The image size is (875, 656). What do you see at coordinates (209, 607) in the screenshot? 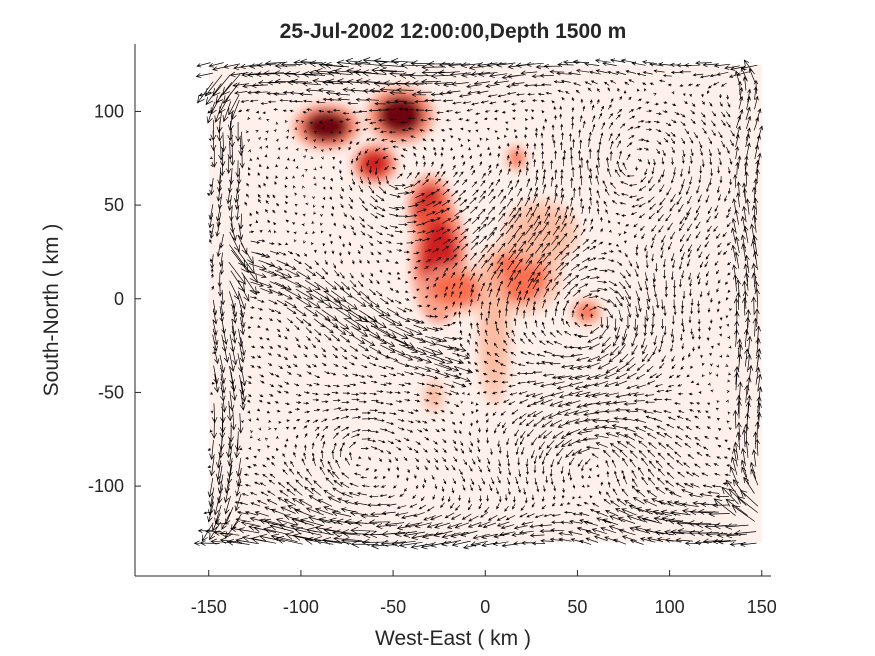
I see `x-tick-label: -150` at bounding box center [209, 607].